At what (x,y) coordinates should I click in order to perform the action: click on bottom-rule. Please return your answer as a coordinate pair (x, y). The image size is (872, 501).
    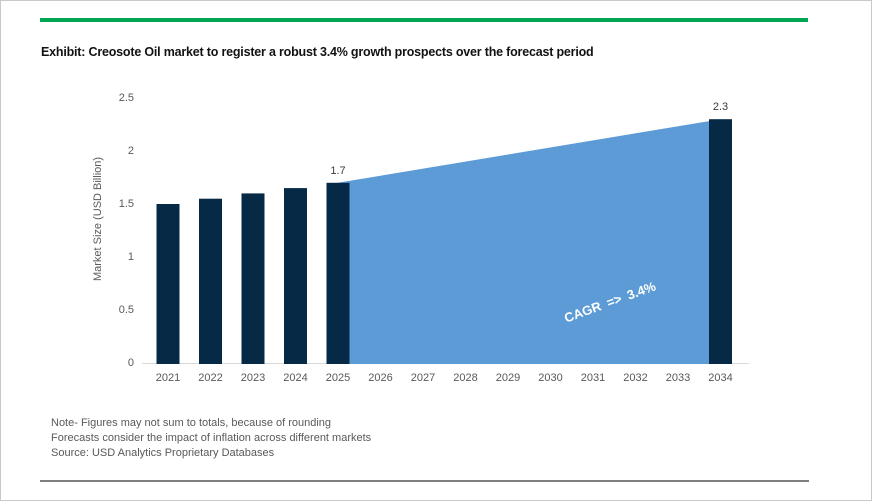
    Looking at the image, I should click on (424, 481).